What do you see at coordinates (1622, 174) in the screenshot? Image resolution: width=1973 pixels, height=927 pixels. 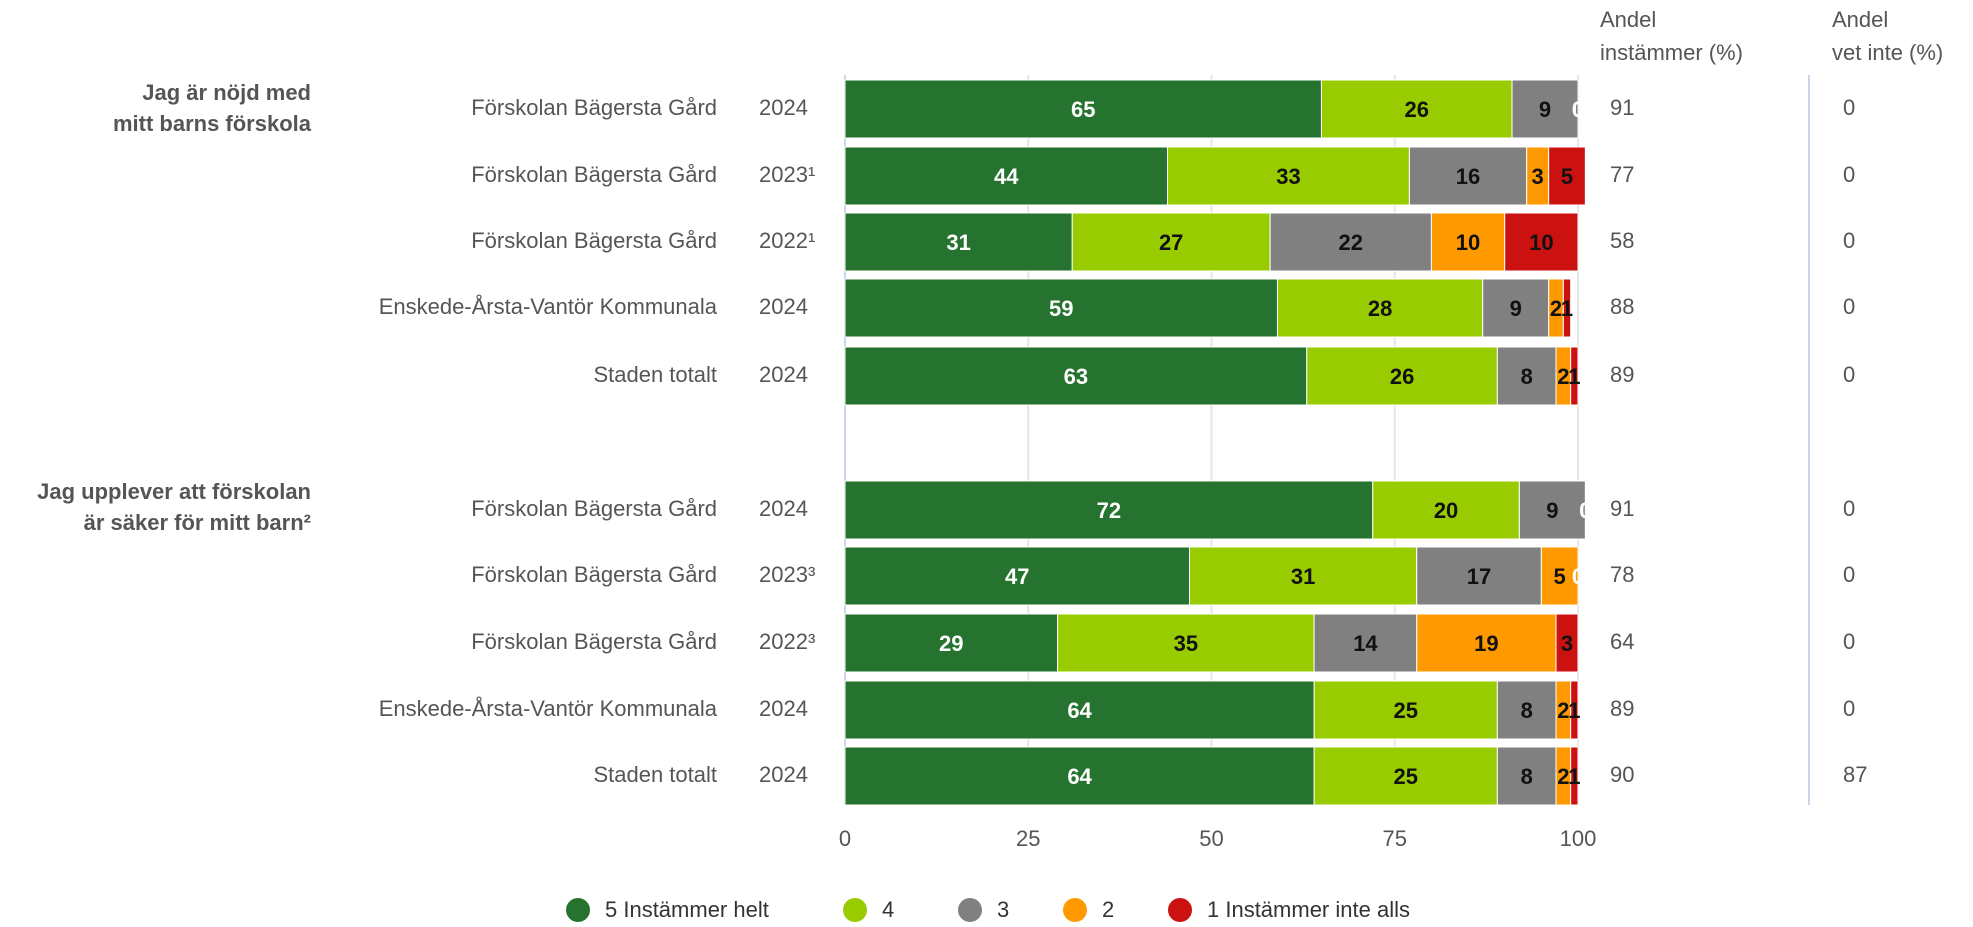 I see `column-value: 77` at bounding box center [1622, 174].